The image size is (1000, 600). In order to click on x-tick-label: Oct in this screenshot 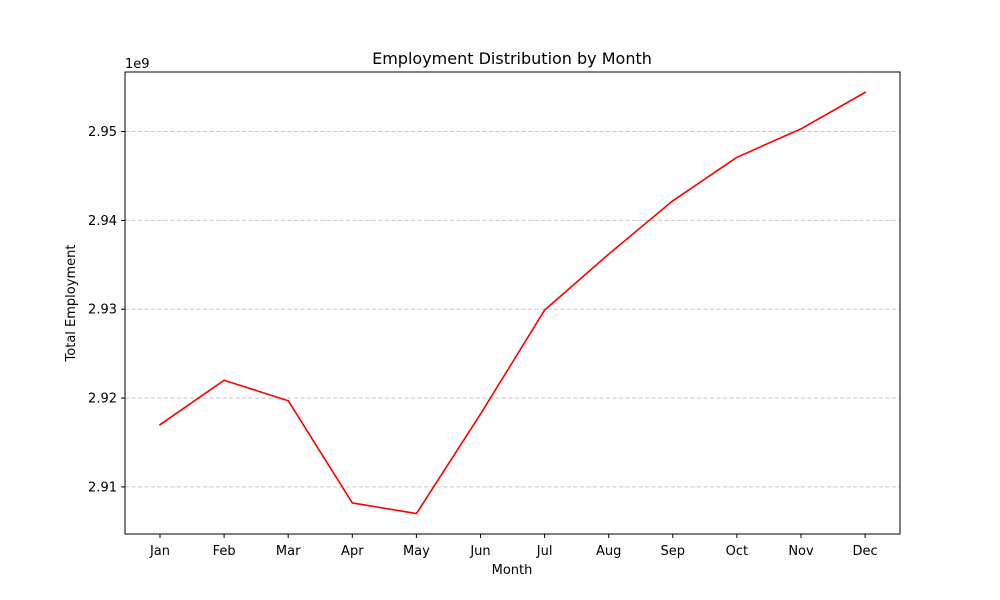, I will do `click(737, 551)`.